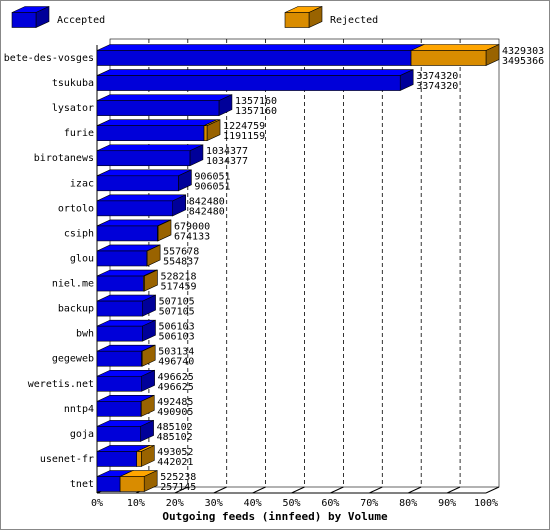 Image resolution: width=550 pixels, height=530 pixels. I want to click on accepted-label: 1034377, so click(227, 161).